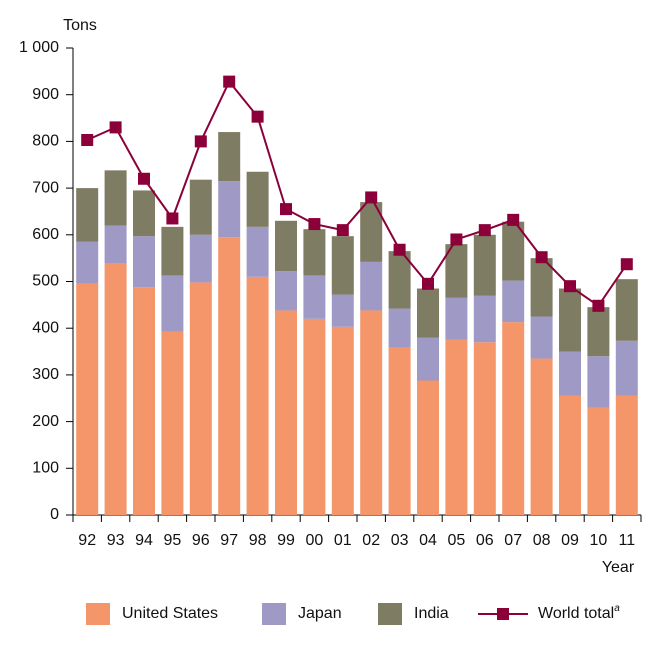  What do you see at coordinates (45, 421) in the screenshot?
I see `y-tick-label: 200` at bounding box center [45, 421].